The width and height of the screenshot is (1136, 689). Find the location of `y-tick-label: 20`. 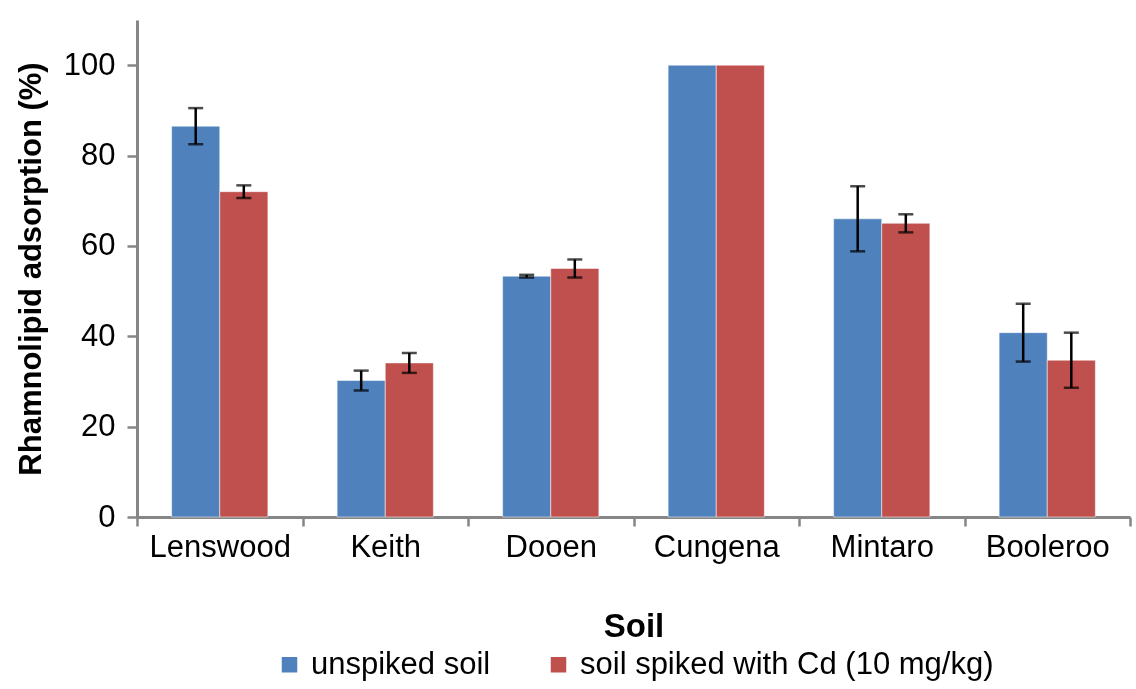

y-tick-label: 20 is located at coordinates (98, 426).